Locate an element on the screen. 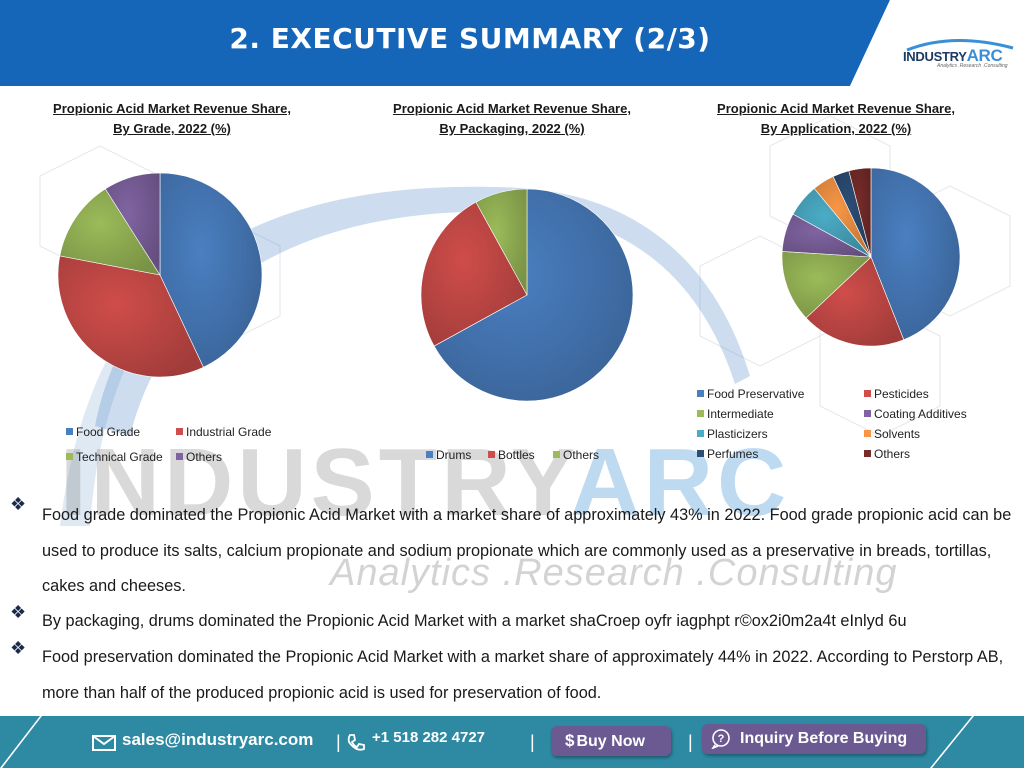 The width and height of the screenshot is (1024, 768). pie-slice-food-preservative is located at coordinates (915, 254).